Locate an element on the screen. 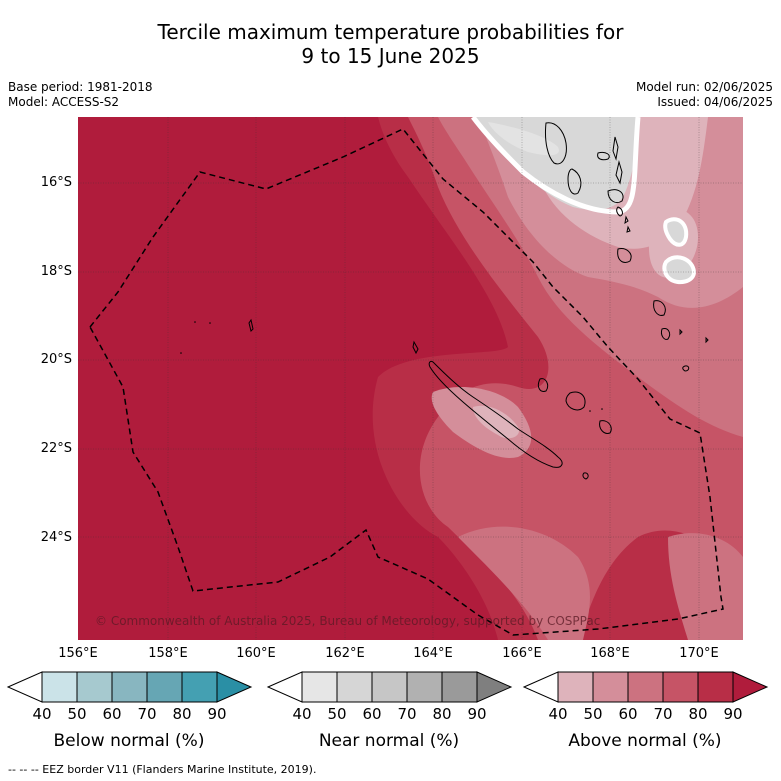  vanuatu-aneityum is located at coordinates (666, 334).